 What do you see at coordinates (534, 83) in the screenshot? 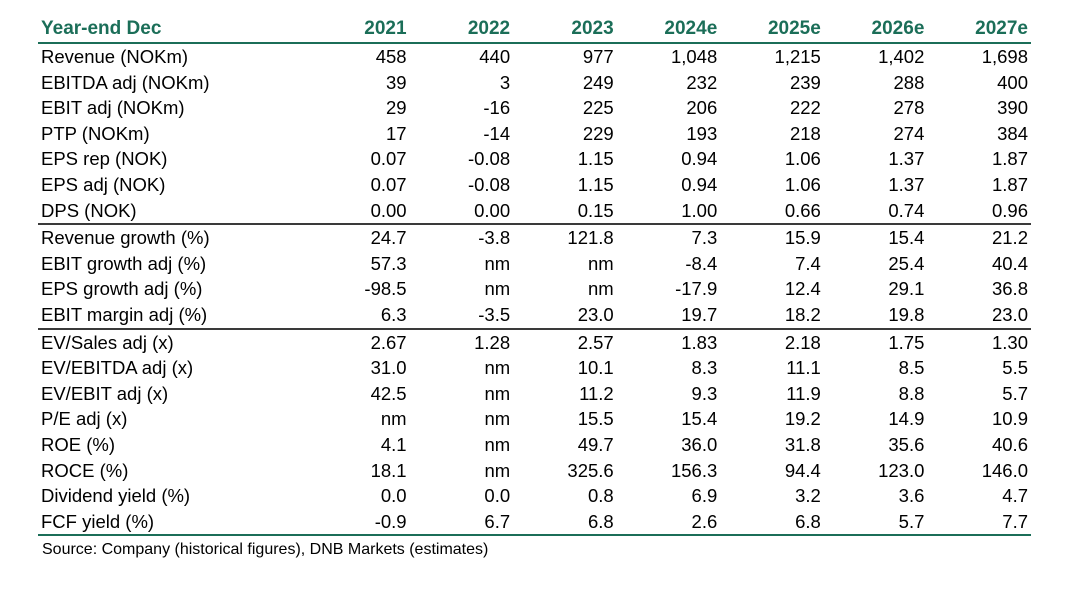
I see `table-row: EBITDA adj (NOKm) 39 3 249 232 239 288 400` at bounding box center [534, 83].